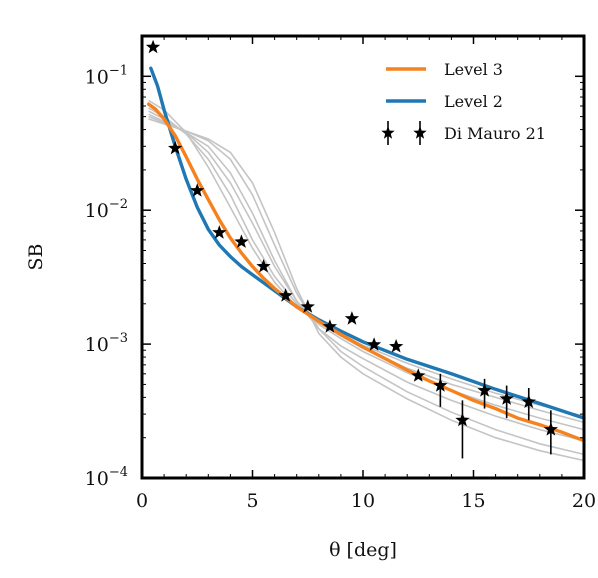 The height and width of the screenshot is (578, 598). I want to click on legend-label-di-mauro-21: Di Mauro 21, so click(495, 133).